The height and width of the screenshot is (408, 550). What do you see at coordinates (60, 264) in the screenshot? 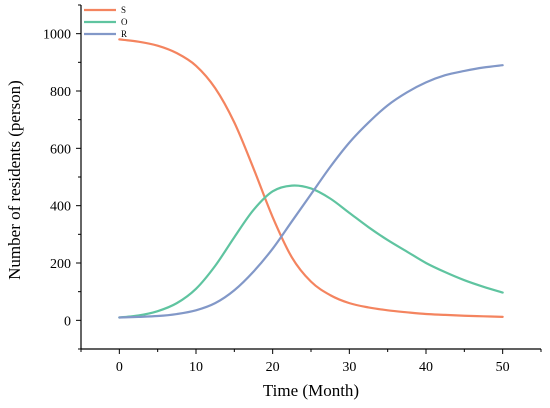
I see `y-tick-label: 200` at bounding box center [60, 264].